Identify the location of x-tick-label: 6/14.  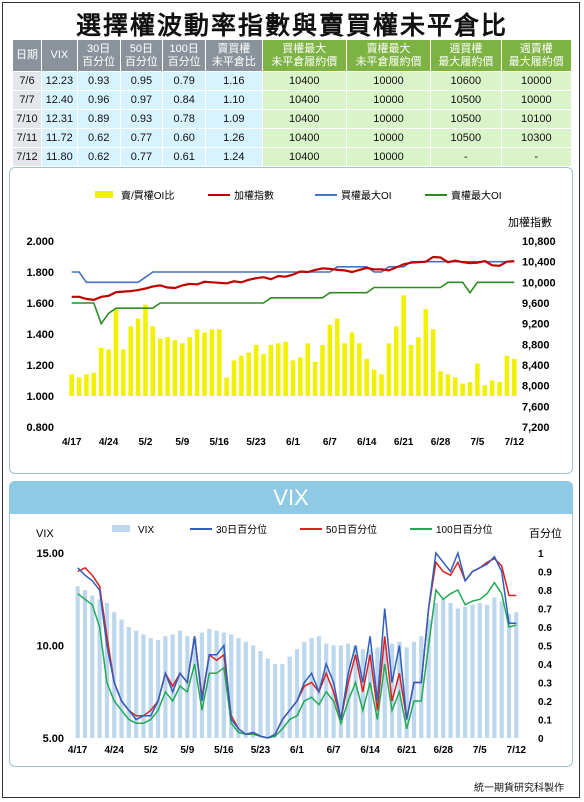
(370, 750).